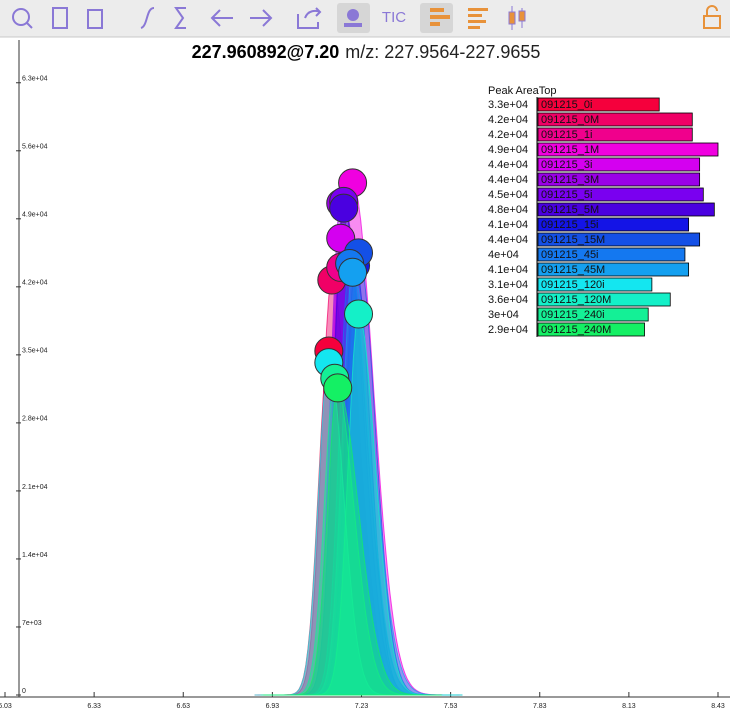 This screenshot has width=730, height=722. What do you see at coordinates (503, 315) in the screenshot?
I see `legend-value: 3e+04` at bounding box center [503, 315].